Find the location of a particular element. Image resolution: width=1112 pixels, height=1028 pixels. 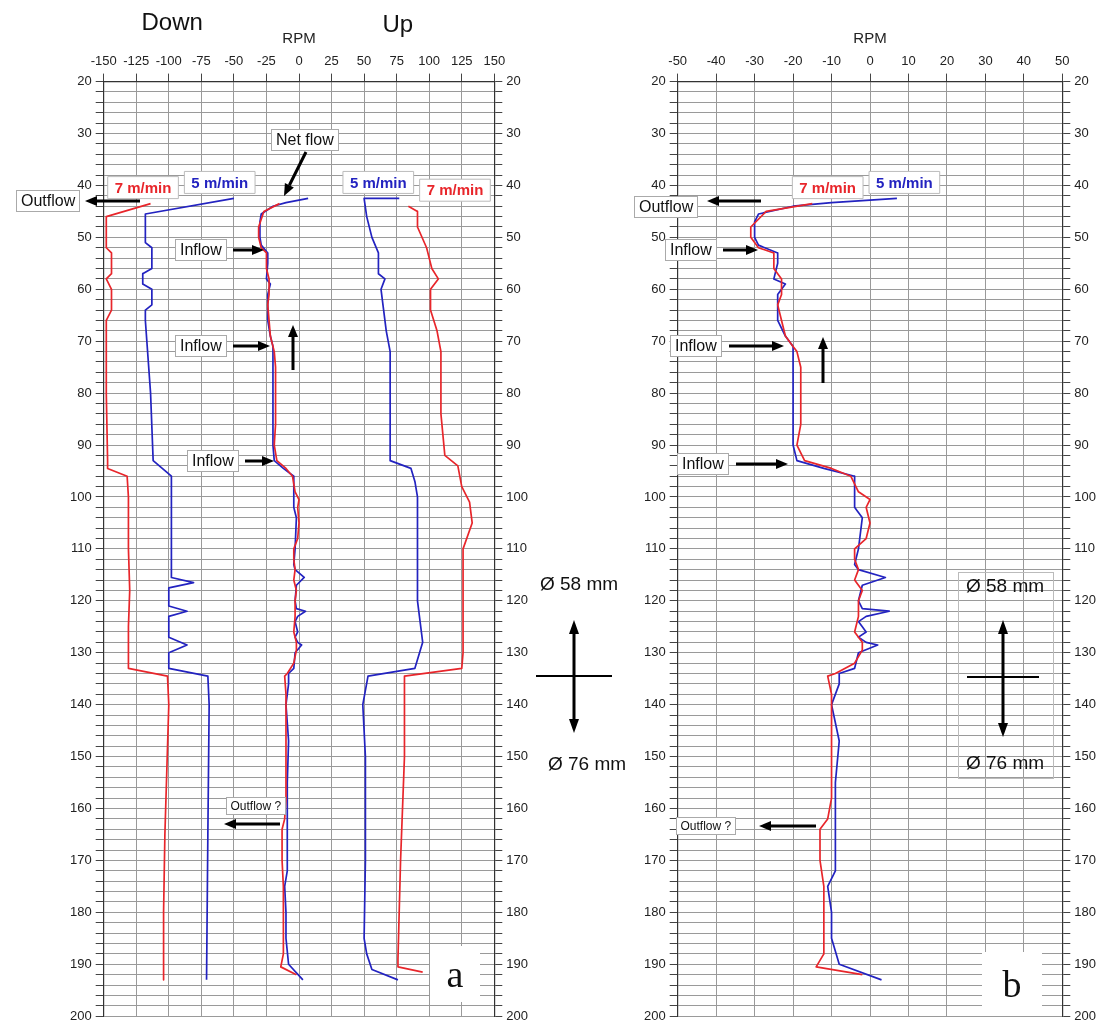

x-tick-label: -30 is located at coordinates (755, 61).